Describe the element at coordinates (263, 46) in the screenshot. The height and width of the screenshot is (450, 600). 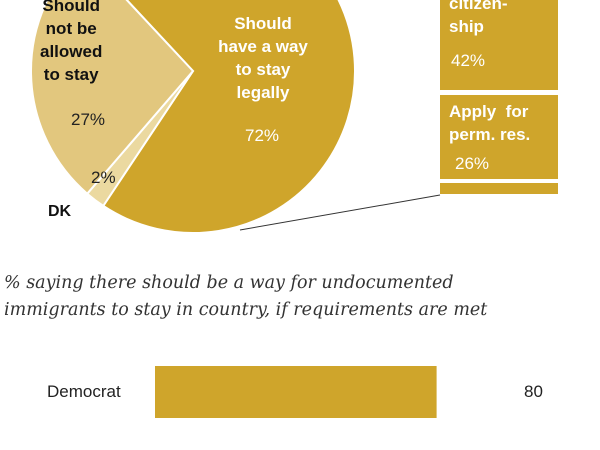
I see `pie-label-stay-legally-line: have a way` at that location.